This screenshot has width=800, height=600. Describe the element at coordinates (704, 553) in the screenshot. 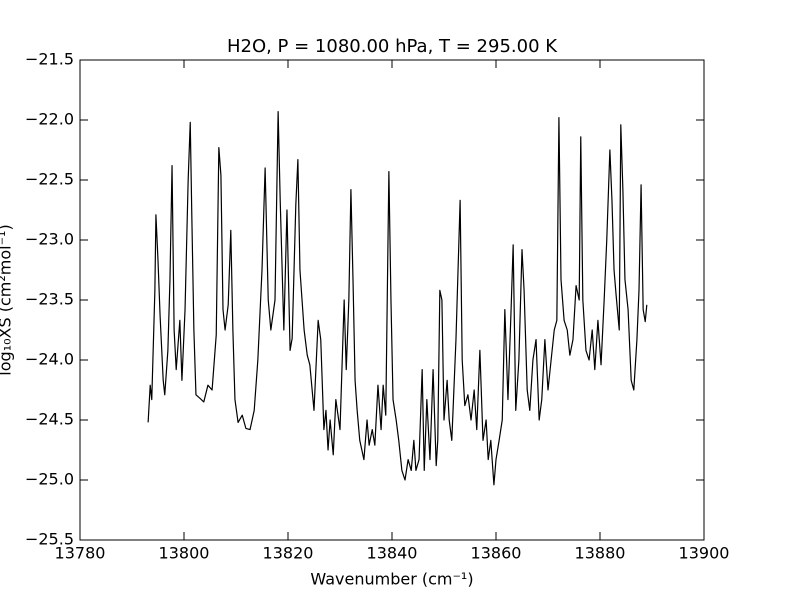

I see `x-tick-label: 13900` at that location.